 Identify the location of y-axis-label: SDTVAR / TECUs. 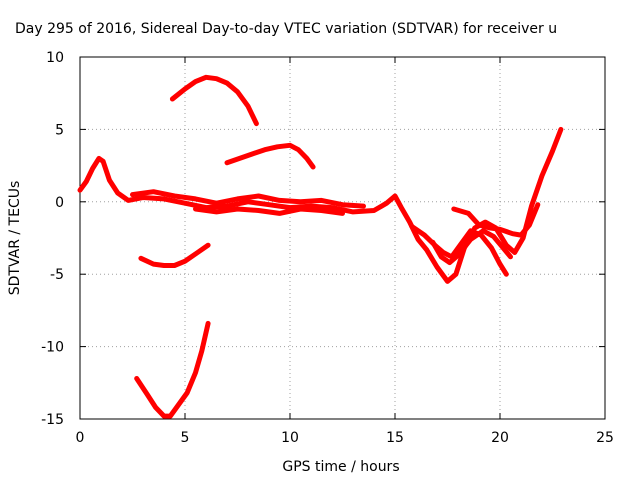
(15, 238).